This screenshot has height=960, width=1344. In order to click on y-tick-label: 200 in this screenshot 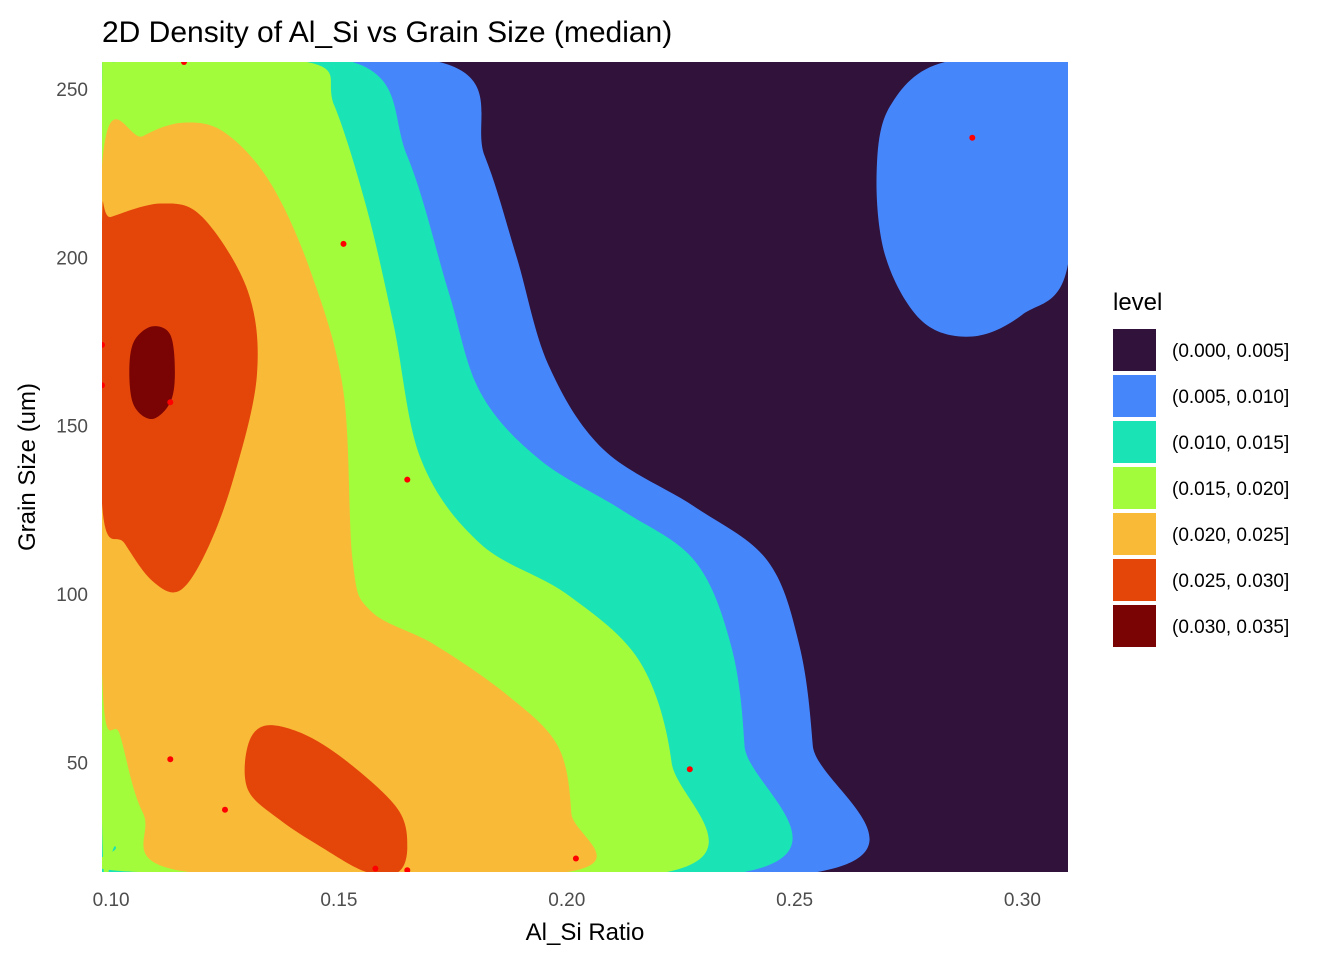, I will do `click(72, 258)`.